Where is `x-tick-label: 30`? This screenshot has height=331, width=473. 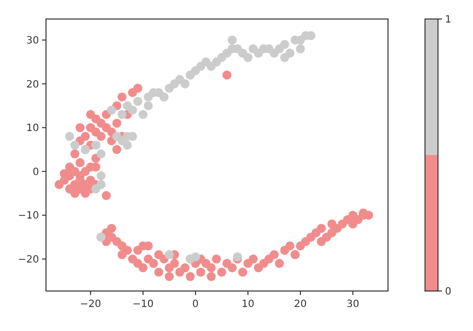 x-tick-label: 30 is located at coordinates (353, 304).